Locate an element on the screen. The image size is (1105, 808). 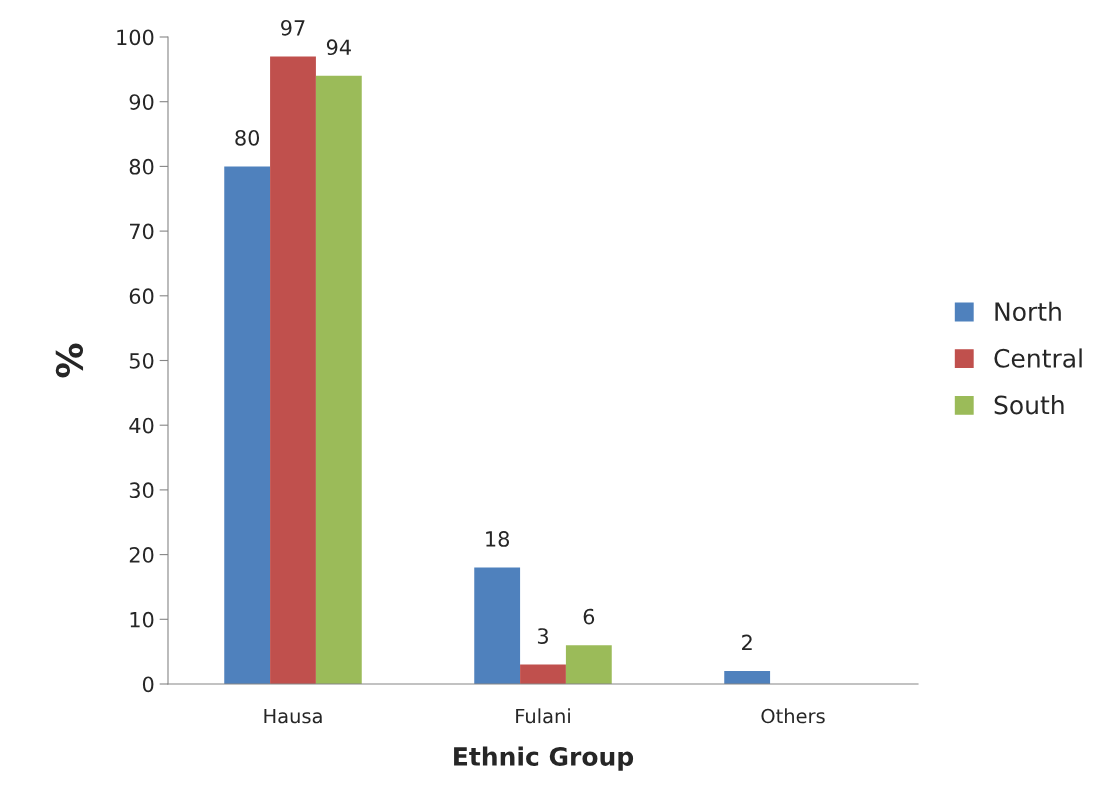
data-label: 94 is located at coordinates (338, 47).